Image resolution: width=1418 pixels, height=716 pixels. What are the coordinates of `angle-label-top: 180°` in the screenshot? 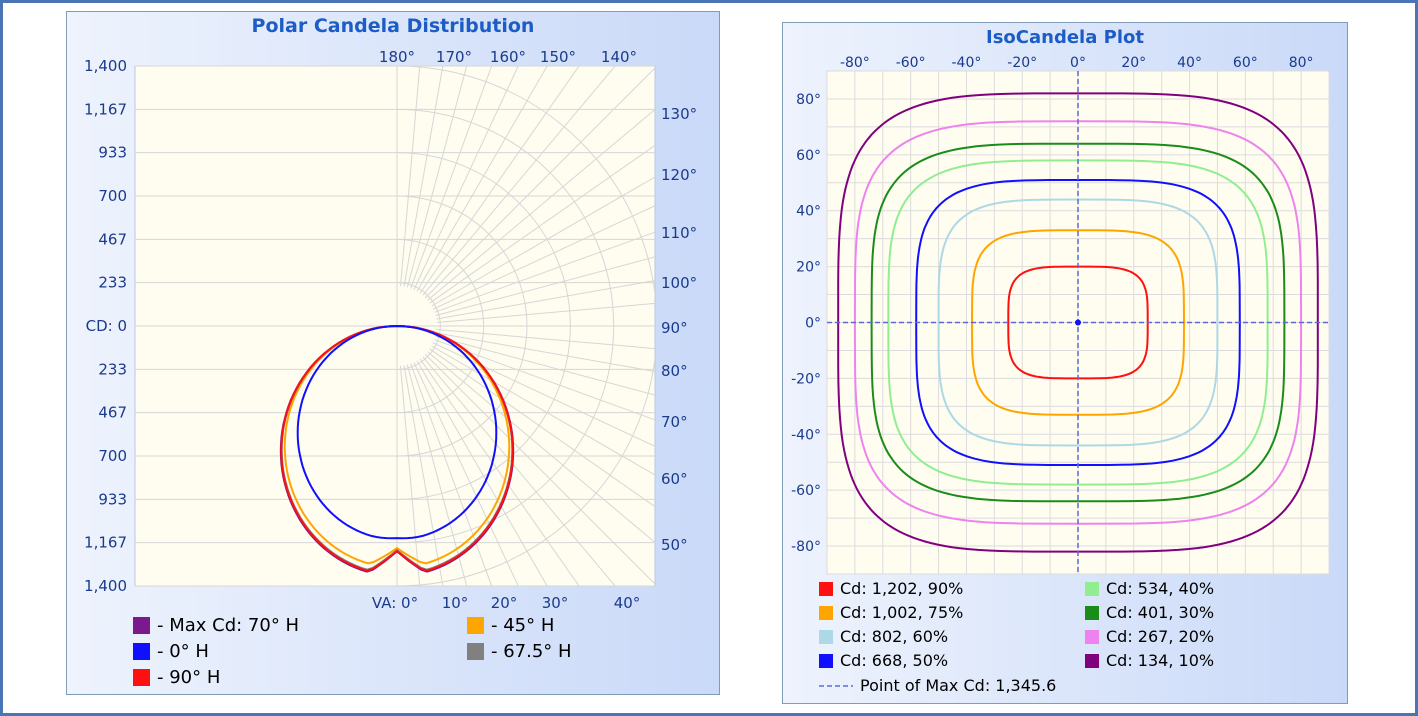 It's located at (397, 57).